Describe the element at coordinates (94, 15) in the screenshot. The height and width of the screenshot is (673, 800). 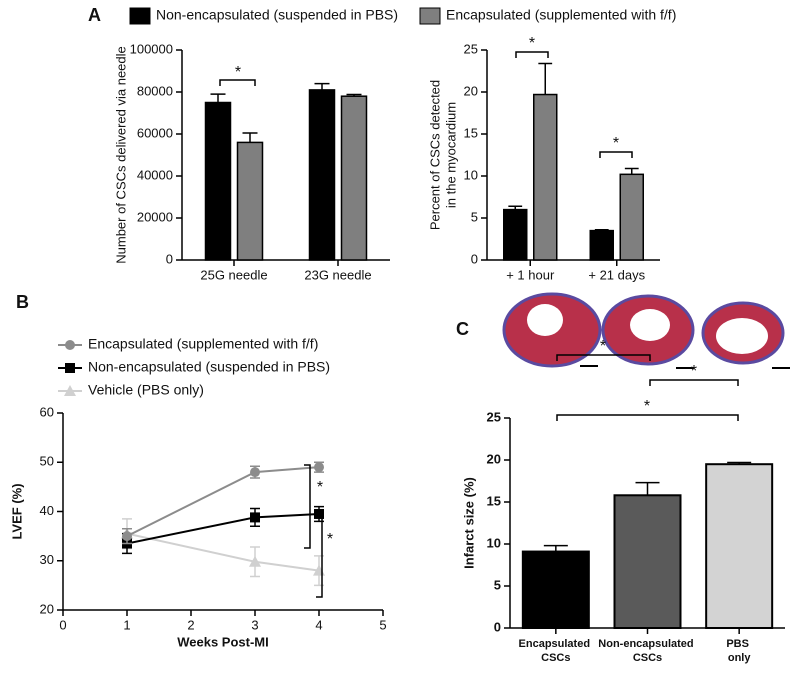
I see `panel-label: A` at that location.